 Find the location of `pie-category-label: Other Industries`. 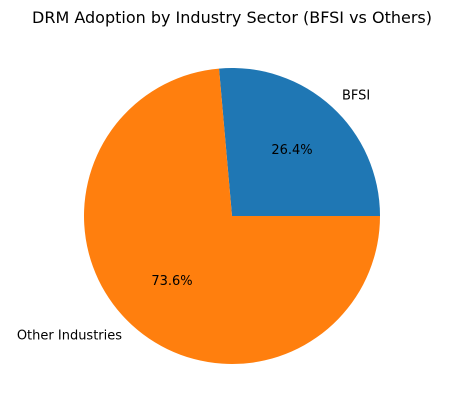

pie-category-label: Other Industries is located at coordinates (69, 336).